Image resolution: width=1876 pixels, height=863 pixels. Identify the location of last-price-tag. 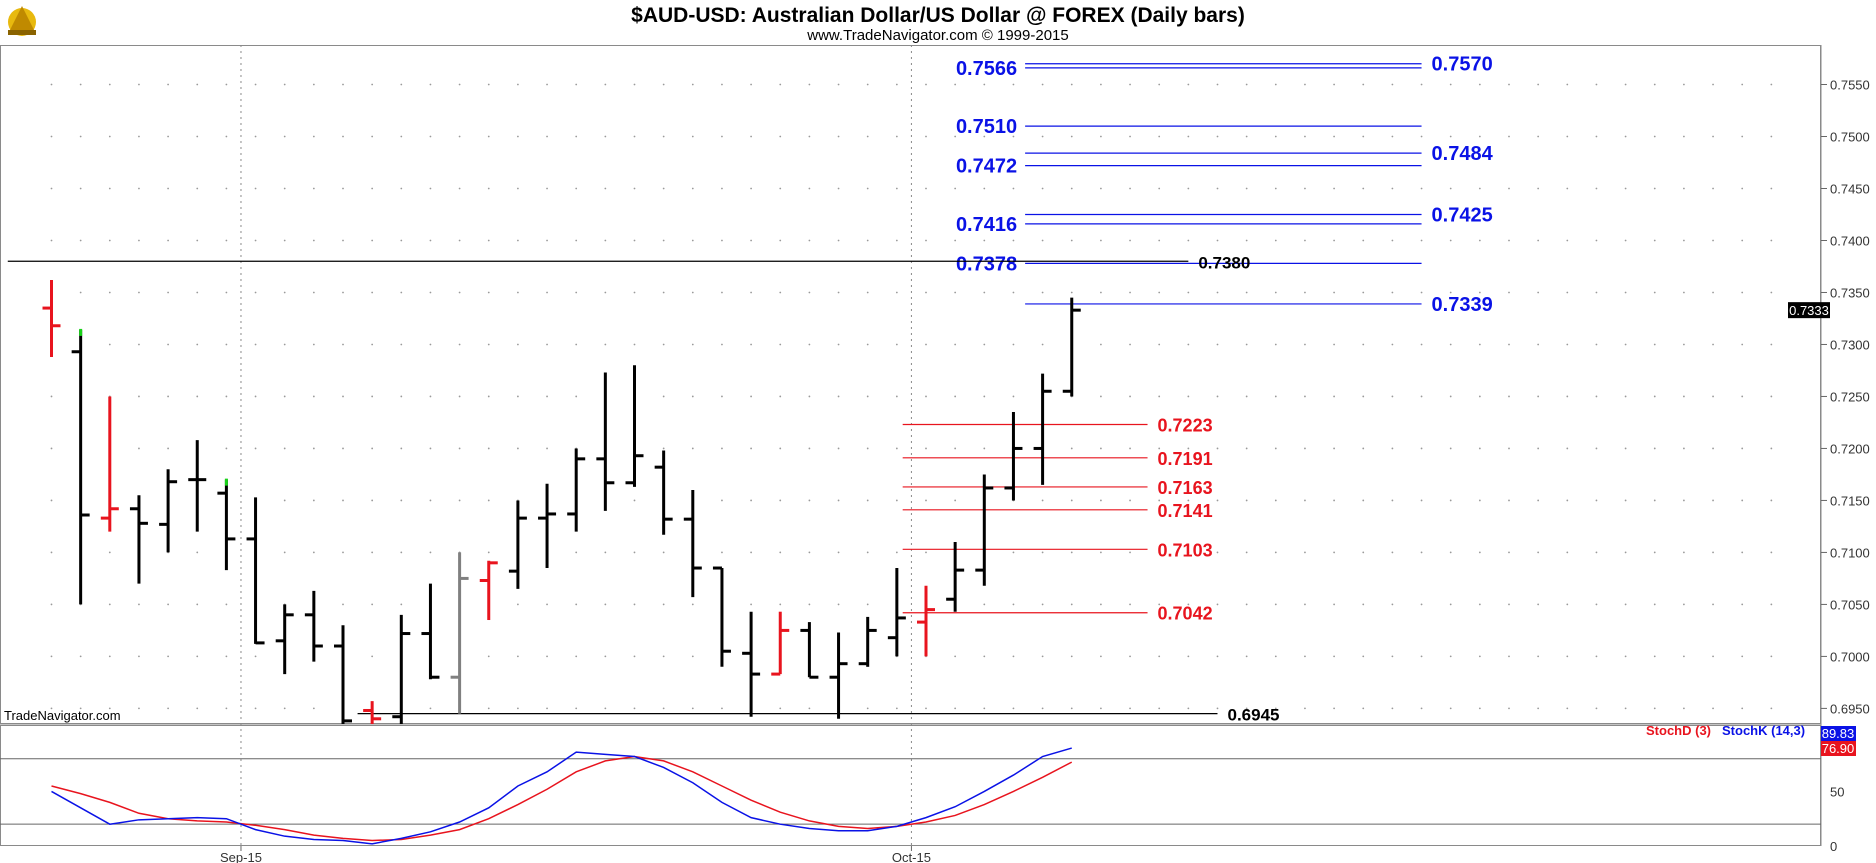
(1809, 310).